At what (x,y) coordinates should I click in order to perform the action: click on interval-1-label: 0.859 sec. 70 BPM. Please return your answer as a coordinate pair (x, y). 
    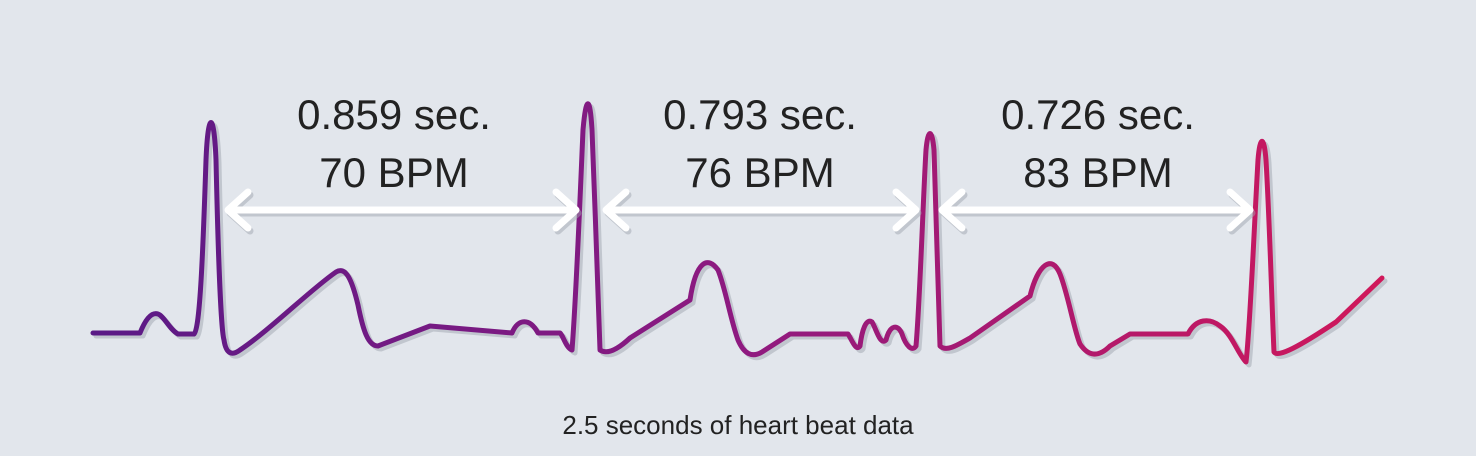
    Looking at the image, I should click on (394, 144).